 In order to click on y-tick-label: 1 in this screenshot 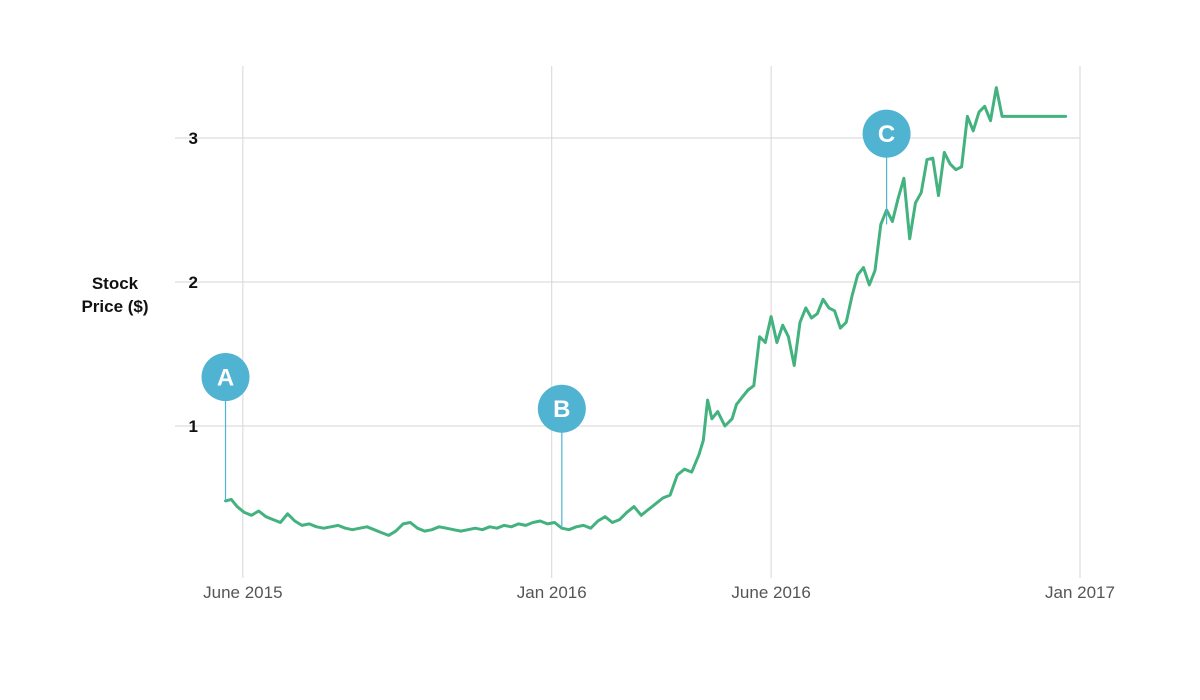, I will do `click(193, 426)`.